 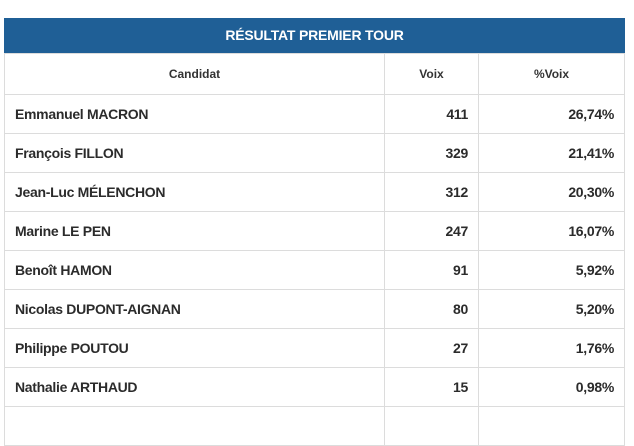 I want to click on table-title: RÉSULTAT PREMIER TOUR, so click(x=314, y=35).